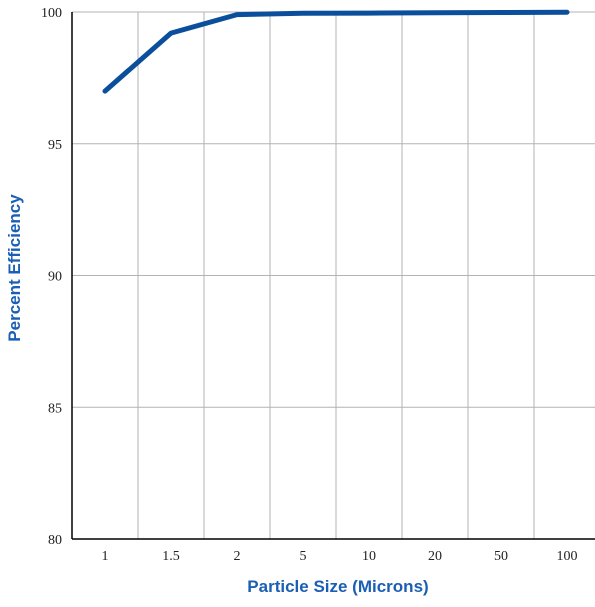 The image size is (595, 607). What do you see at coordinates (55, 145) in the screenshot?
I see `y-tick-label: 95` at bounding box center [55, 145].